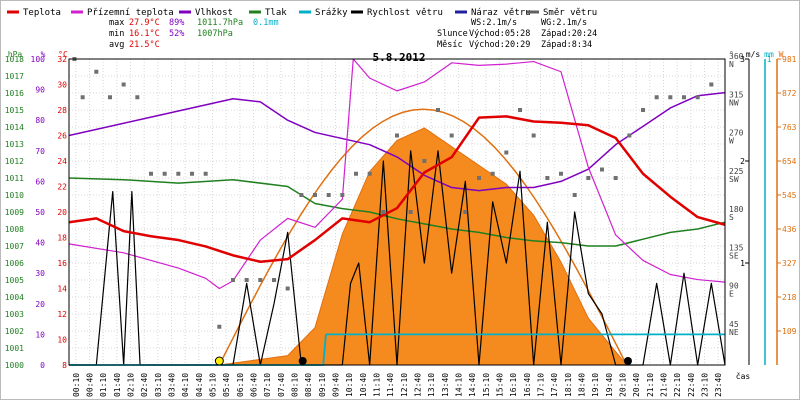  I want to click on pct-tick-label: 80, so click(40, 120).